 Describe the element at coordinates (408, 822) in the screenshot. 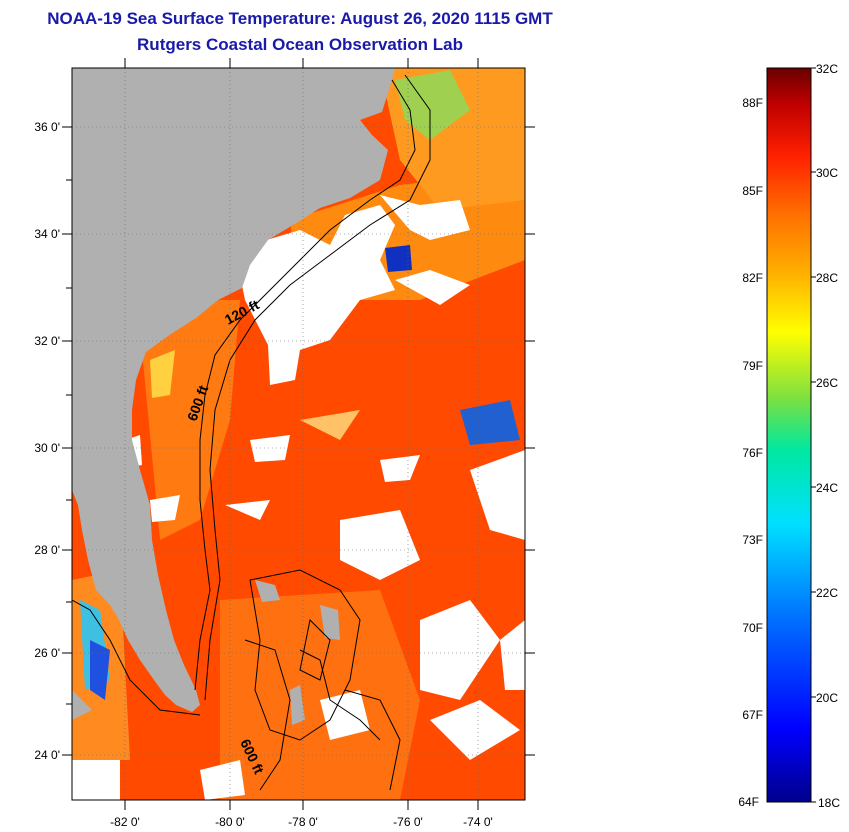

I see `lon-label: -76 0'` at that location.